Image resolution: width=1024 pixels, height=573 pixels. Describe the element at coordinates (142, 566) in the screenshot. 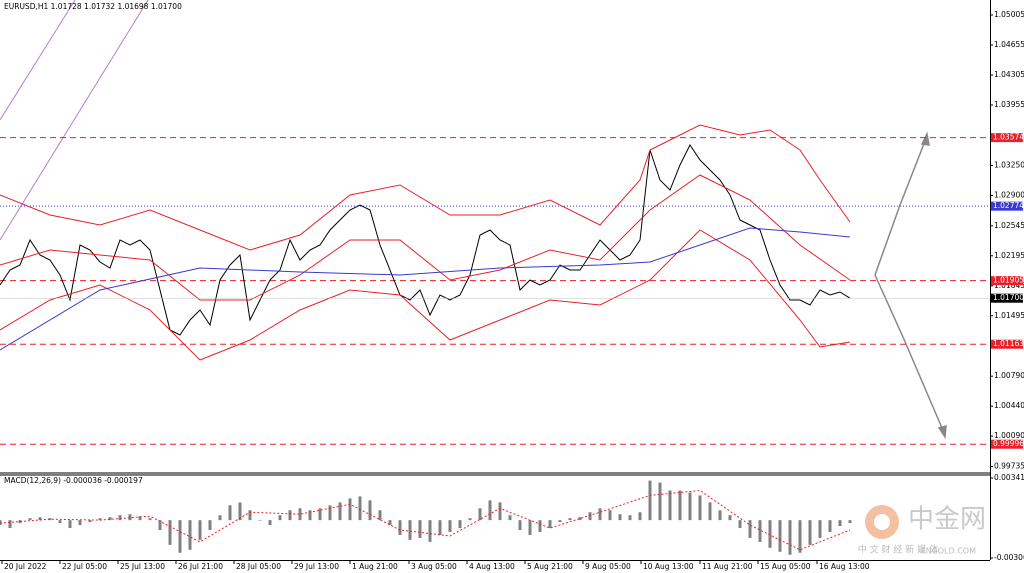

I see `x-tick-label: 25 Jul 13:00` at that location.